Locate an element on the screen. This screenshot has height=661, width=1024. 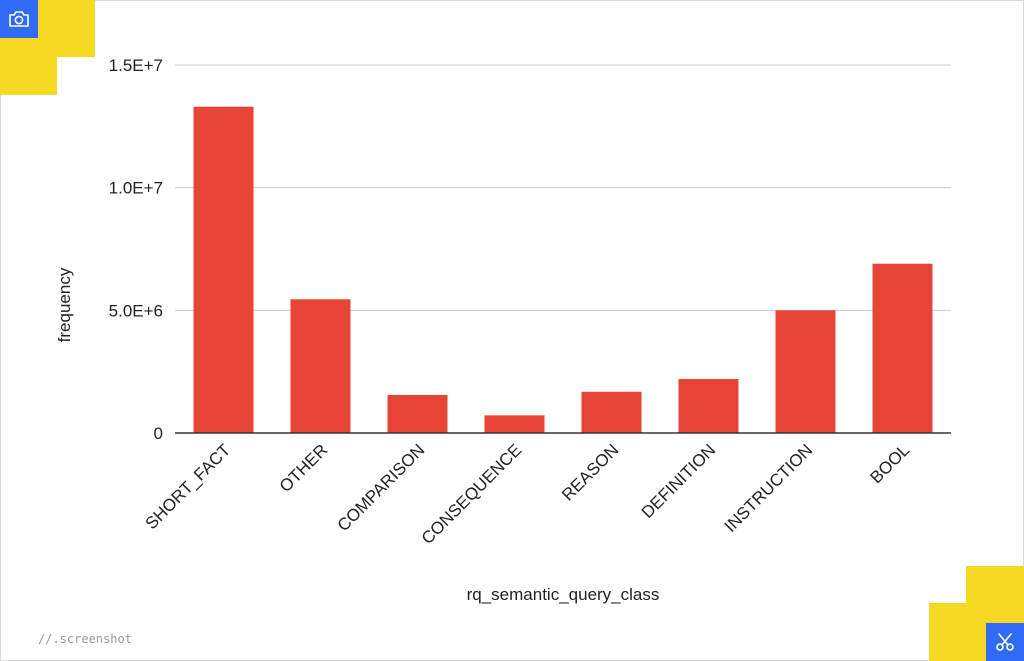
camera-button is located at coordinates (19, 19).